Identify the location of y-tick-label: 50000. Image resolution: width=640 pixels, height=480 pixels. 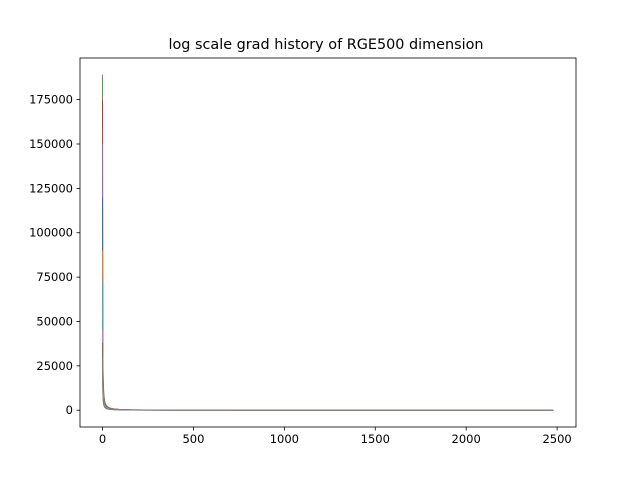
(54, 321).